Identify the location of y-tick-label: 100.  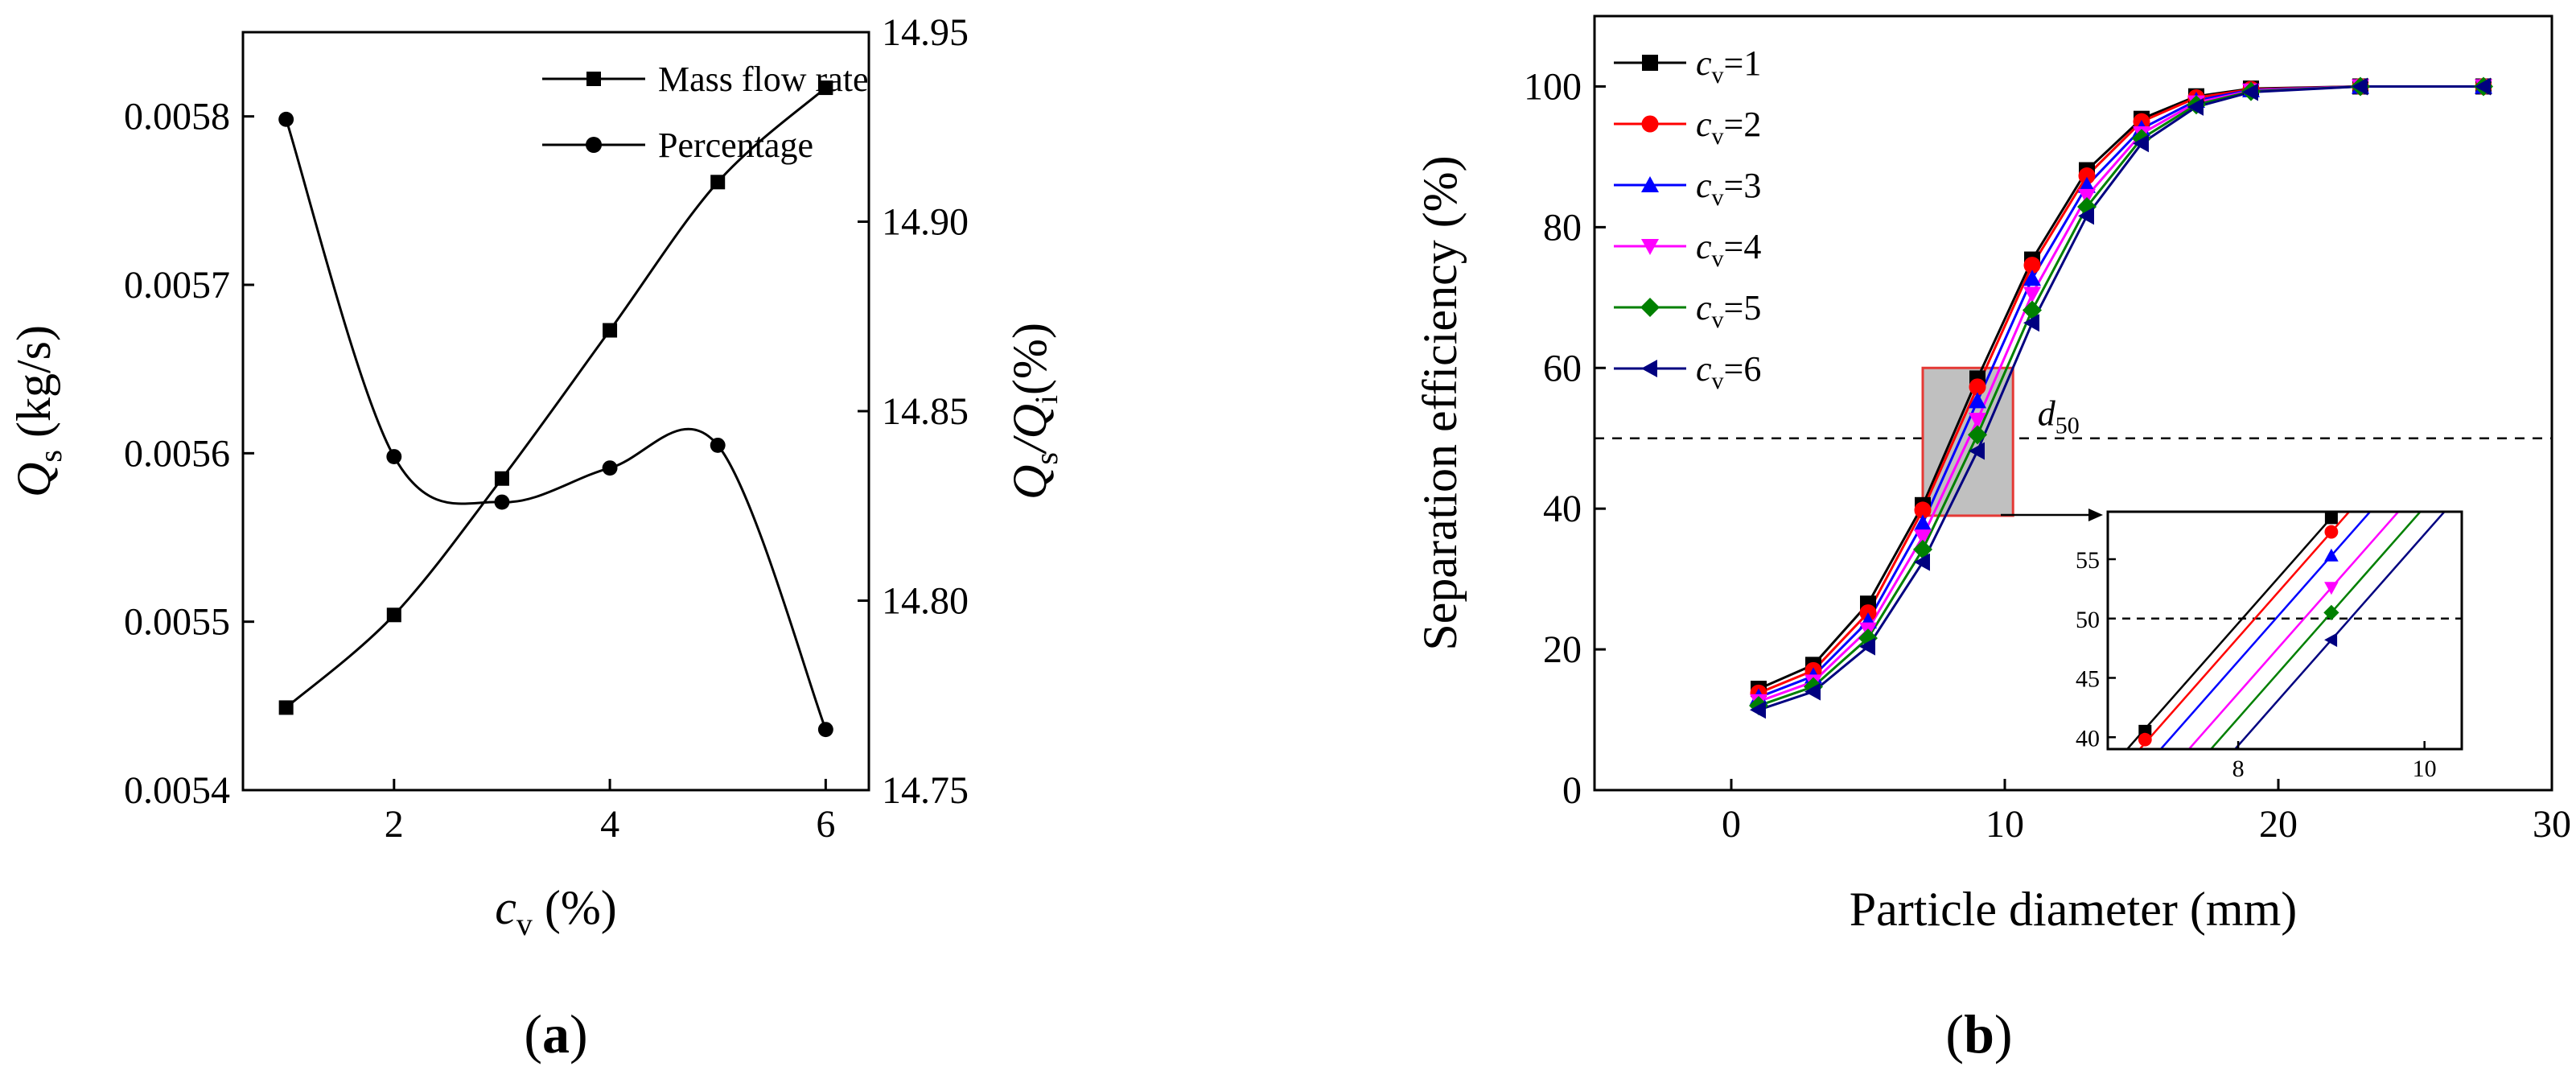
(1553, 86).